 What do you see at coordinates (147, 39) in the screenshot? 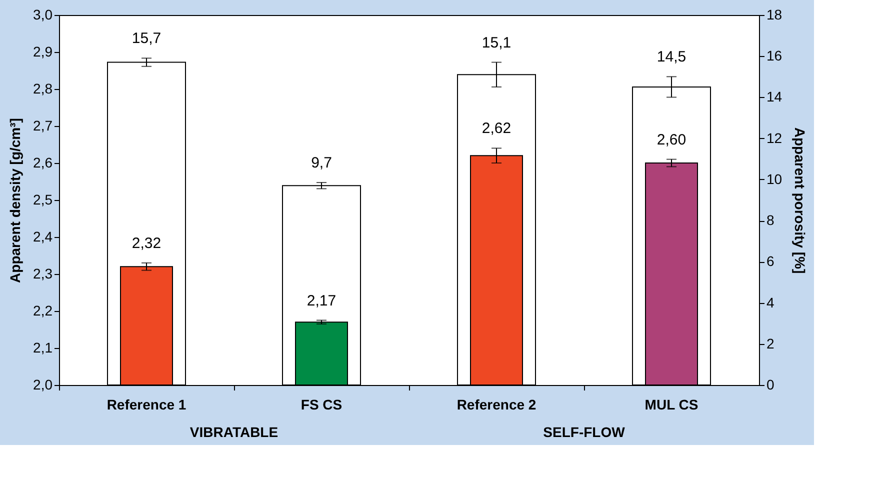
I see `data-label: 15,7` at bounding box center [147, 39].